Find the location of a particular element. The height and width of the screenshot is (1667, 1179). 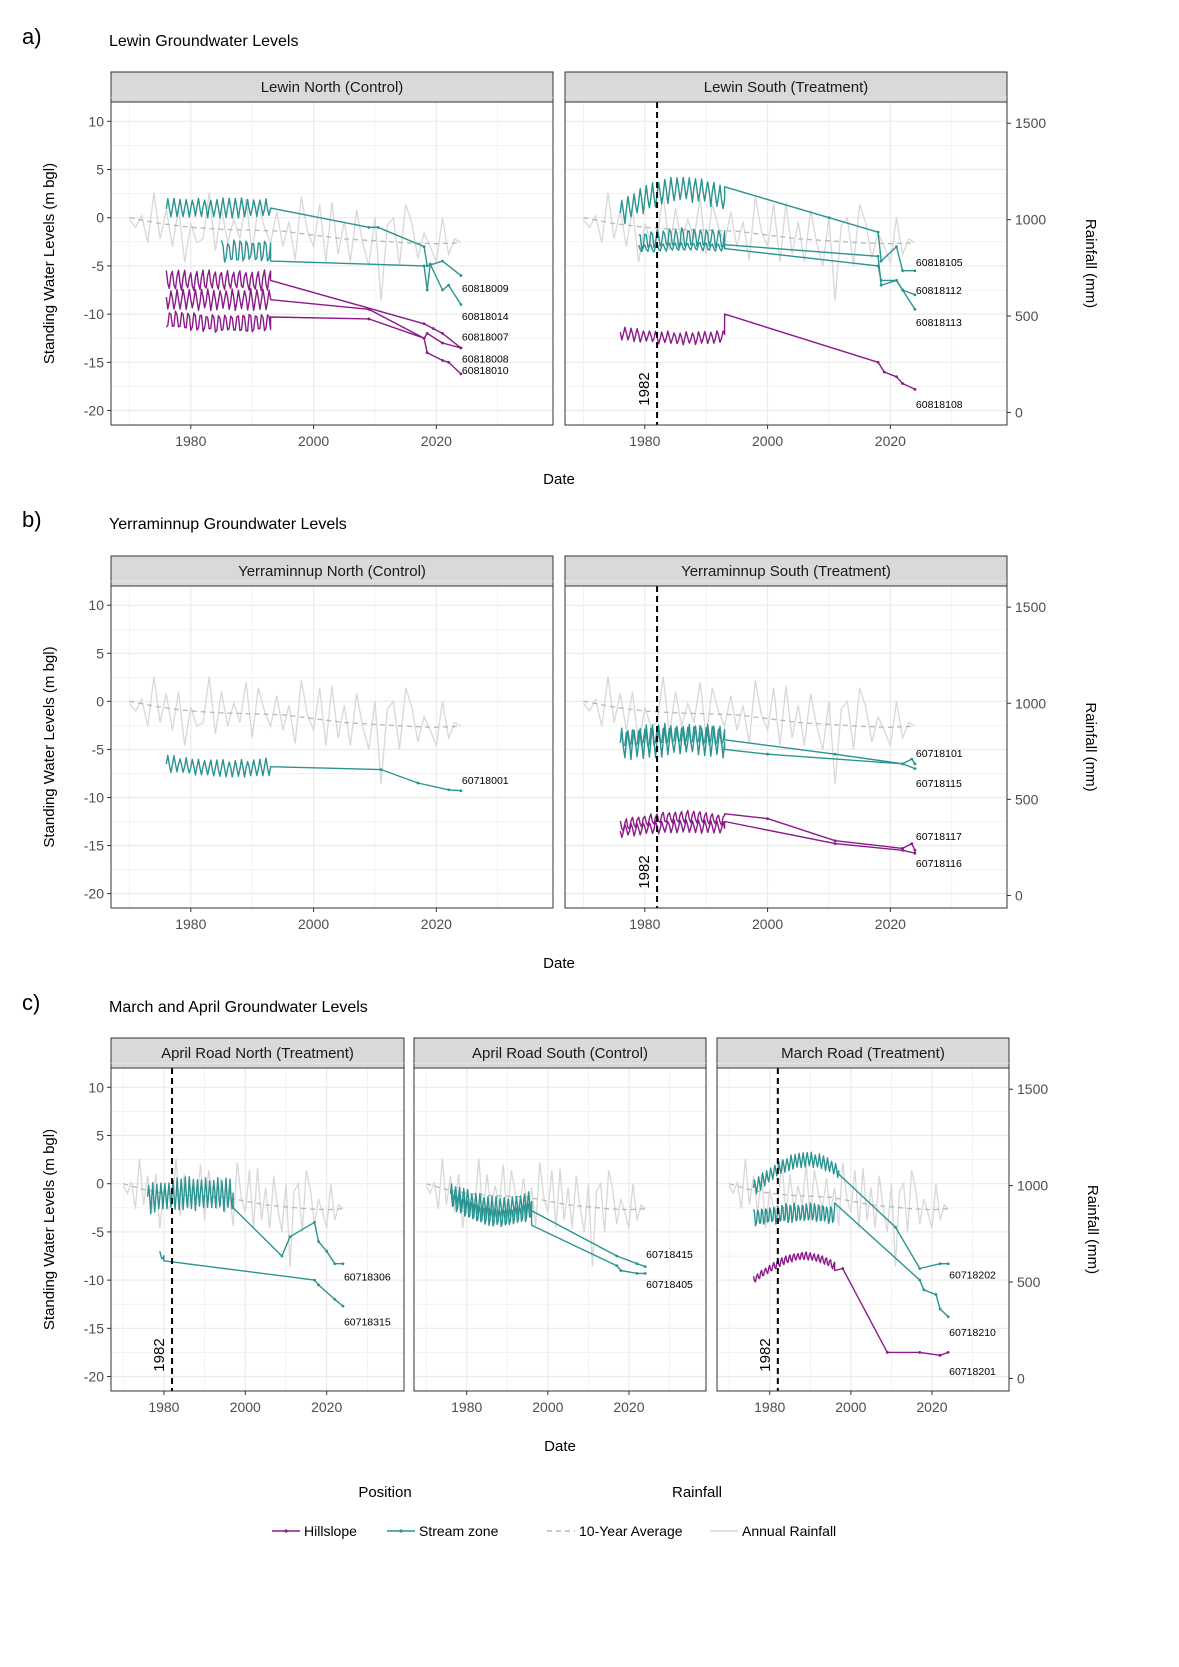

bore-label-60718117: 60718117 is located at coordinates (939, 837).